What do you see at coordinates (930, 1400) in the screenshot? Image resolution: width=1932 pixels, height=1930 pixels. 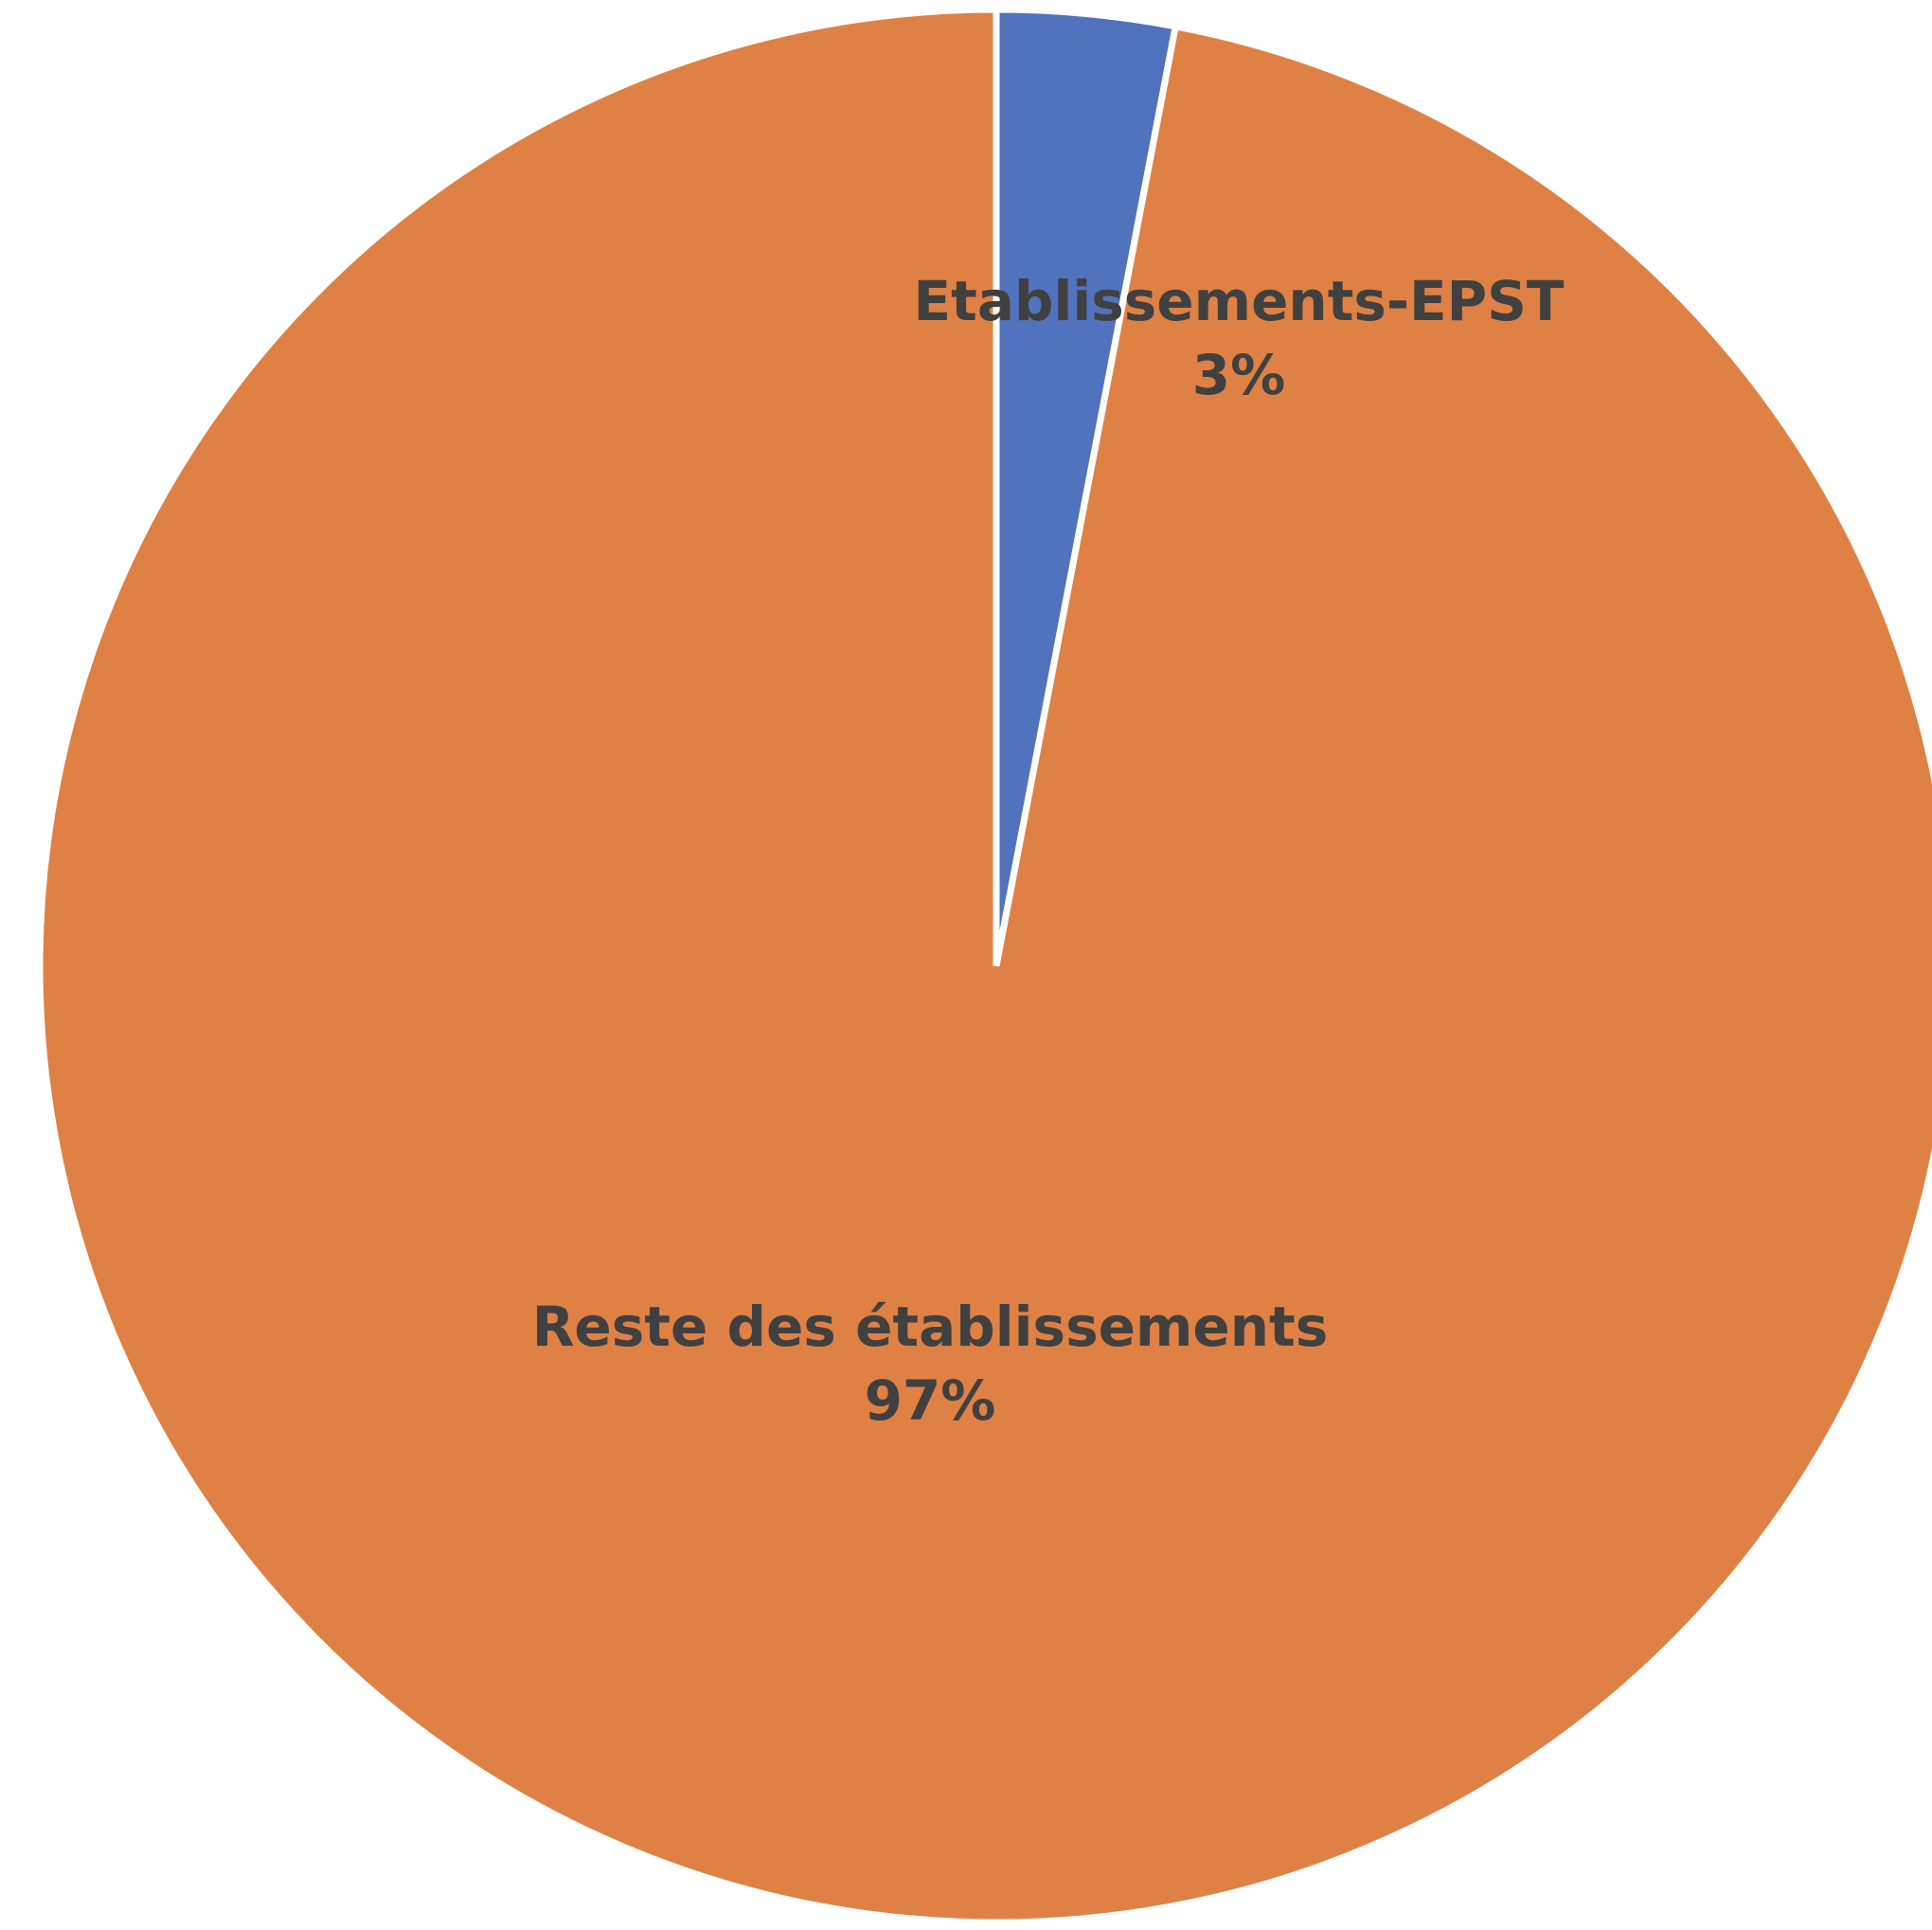 I see `data-label-percent: 97%` at bounding box center [930, 1400].